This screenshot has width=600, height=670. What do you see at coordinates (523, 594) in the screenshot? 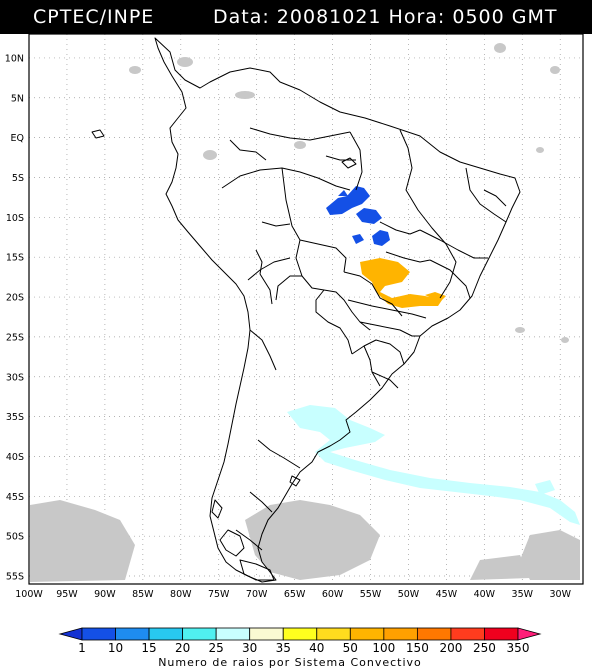
I see `lon-tick-label: 35W` at bounding box center [523, 594].